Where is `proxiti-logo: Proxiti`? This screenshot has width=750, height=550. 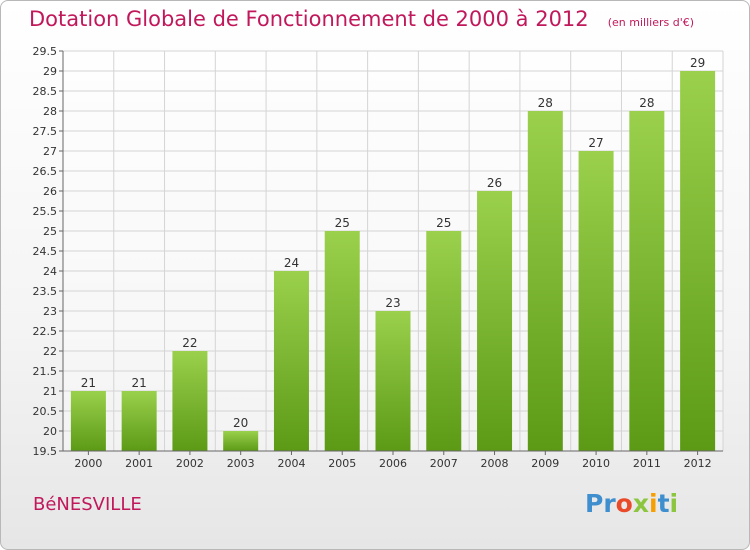 proxiti-logo: Proxiti is located at coordinates (631, 503).